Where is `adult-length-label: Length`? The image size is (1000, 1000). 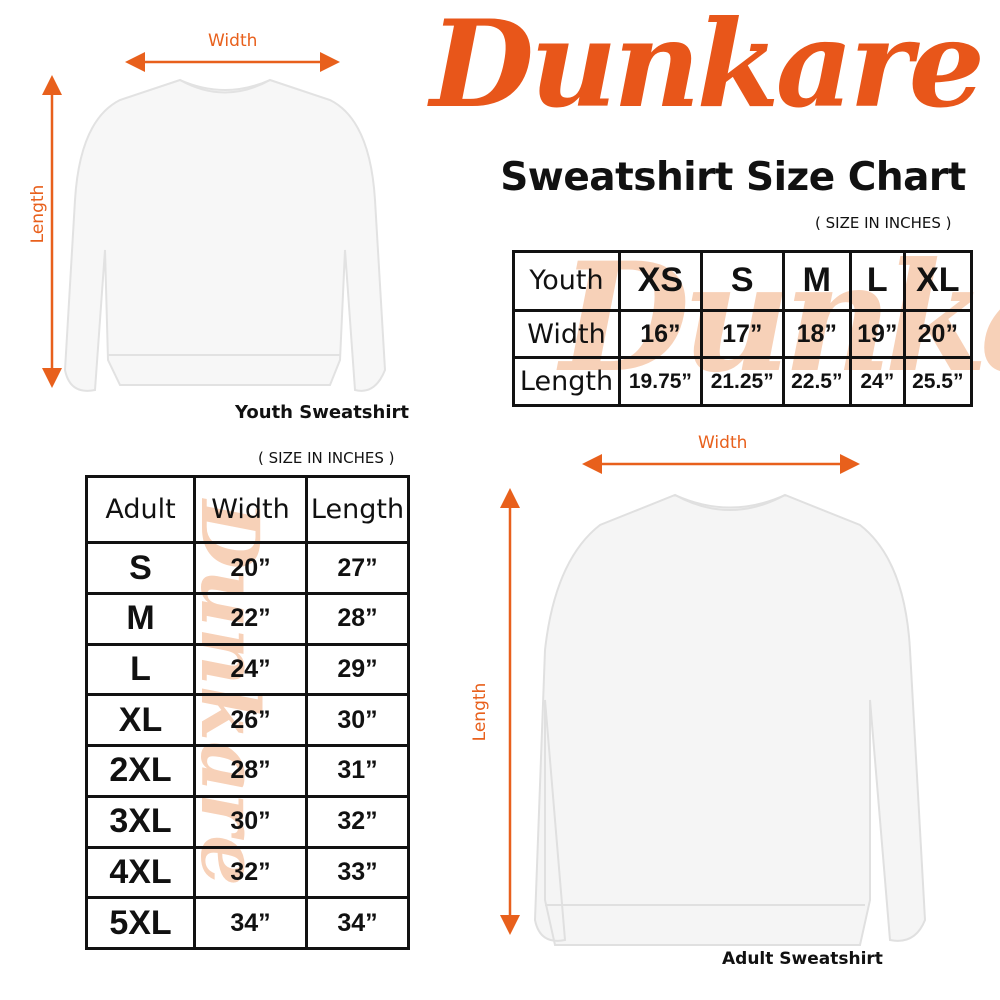
adult-length-label: Length is located at coordinates (480, 712).